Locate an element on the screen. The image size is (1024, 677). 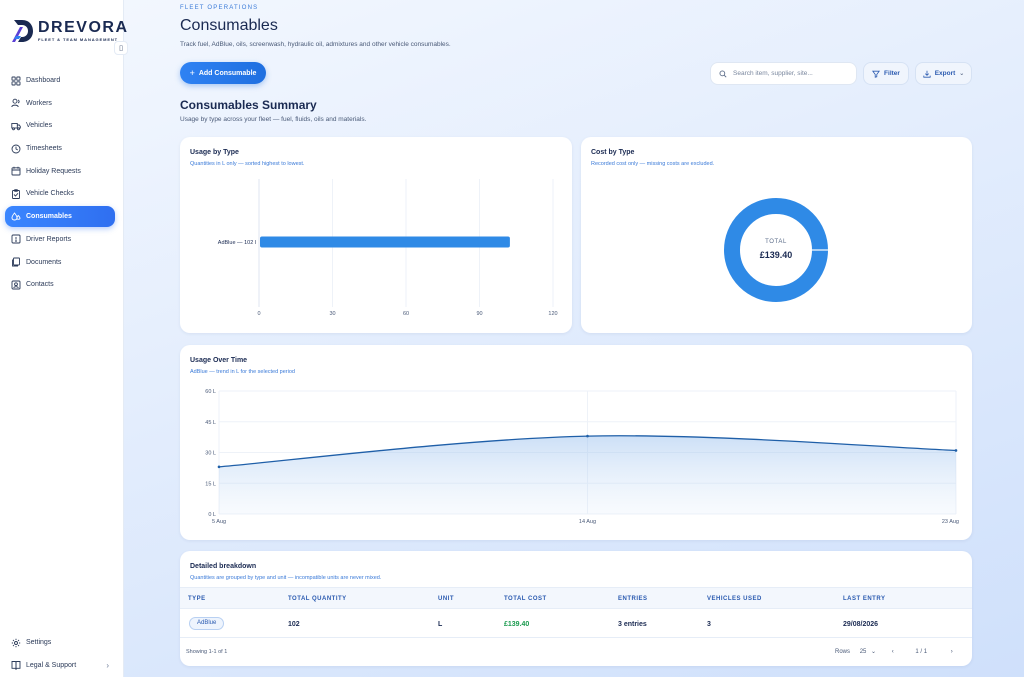
column-header-total-cost: TOTAL COST is located at coordinates (525, 599).